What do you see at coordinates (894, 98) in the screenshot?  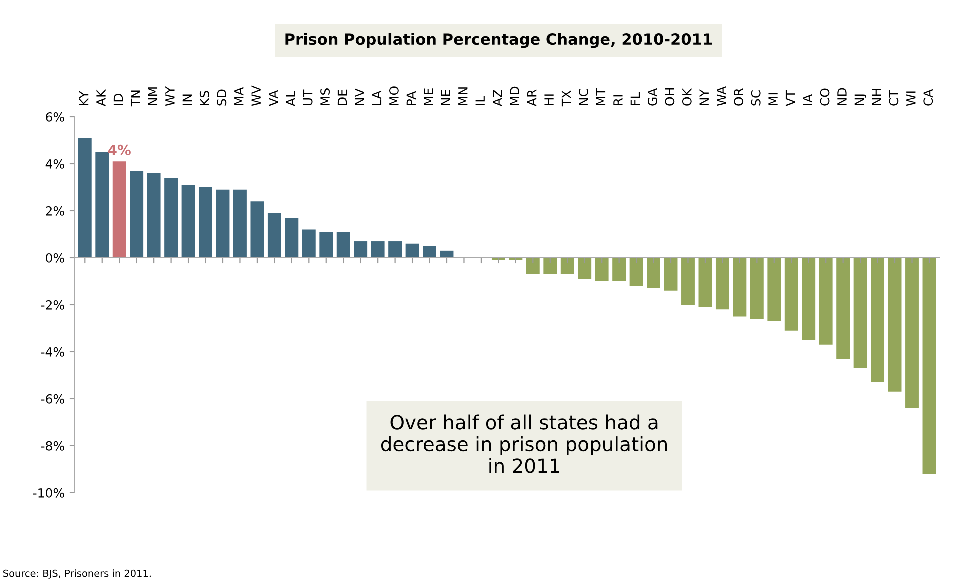 I see `x-tick-label: CT` at bounding box center [894, 98].